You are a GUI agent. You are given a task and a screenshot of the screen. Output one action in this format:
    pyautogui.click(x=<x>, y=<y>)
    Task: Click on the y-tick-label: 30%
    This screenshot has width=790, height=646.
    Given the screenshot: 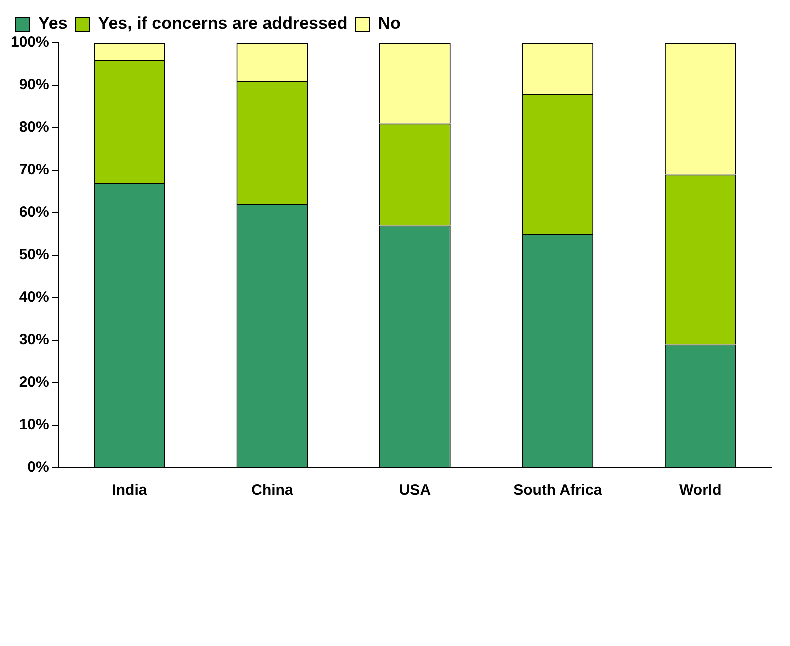 What is the action you would take?
    pyautogui.click(x=34, y=340)
    